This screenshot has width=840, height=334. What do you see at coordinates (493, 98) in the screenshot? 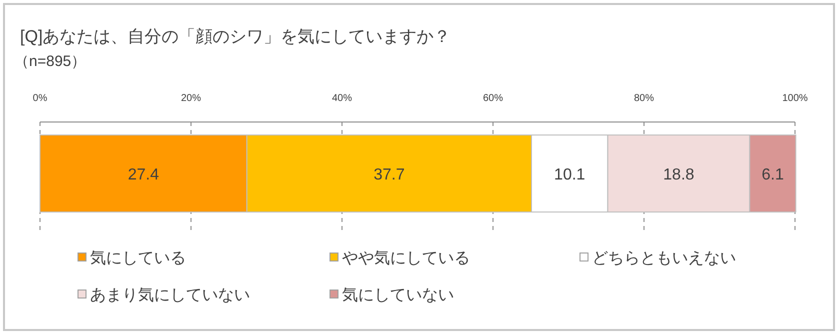
I see `x-tick-label: 60%` at bounding box center [493, 98].